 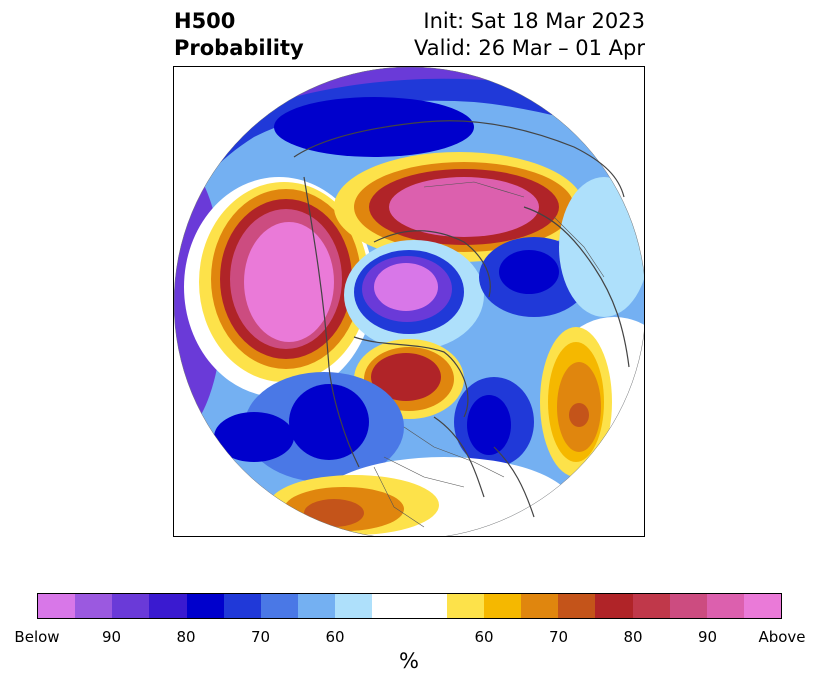 I want to click on title-variable: H500, so click(x=205, y=21).